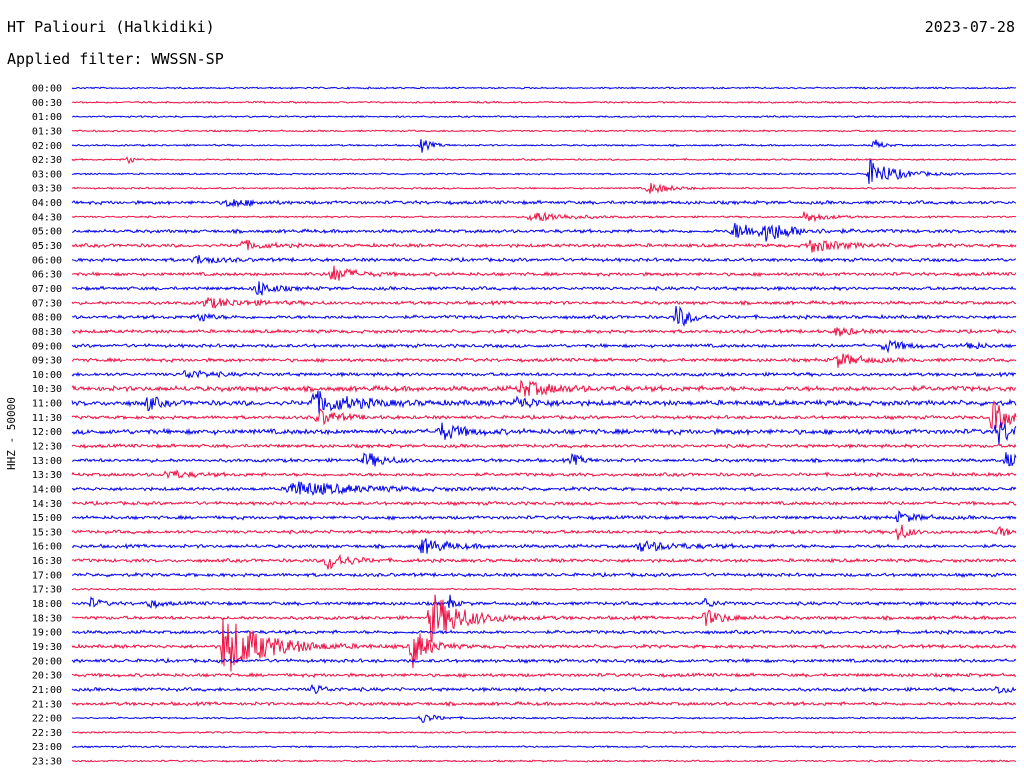 The width and height of the screenshot is (1024, 780). Describe the element at coordinates (47, 146) in the screenshot. I see `row-tick-label: 02:00` at that location.